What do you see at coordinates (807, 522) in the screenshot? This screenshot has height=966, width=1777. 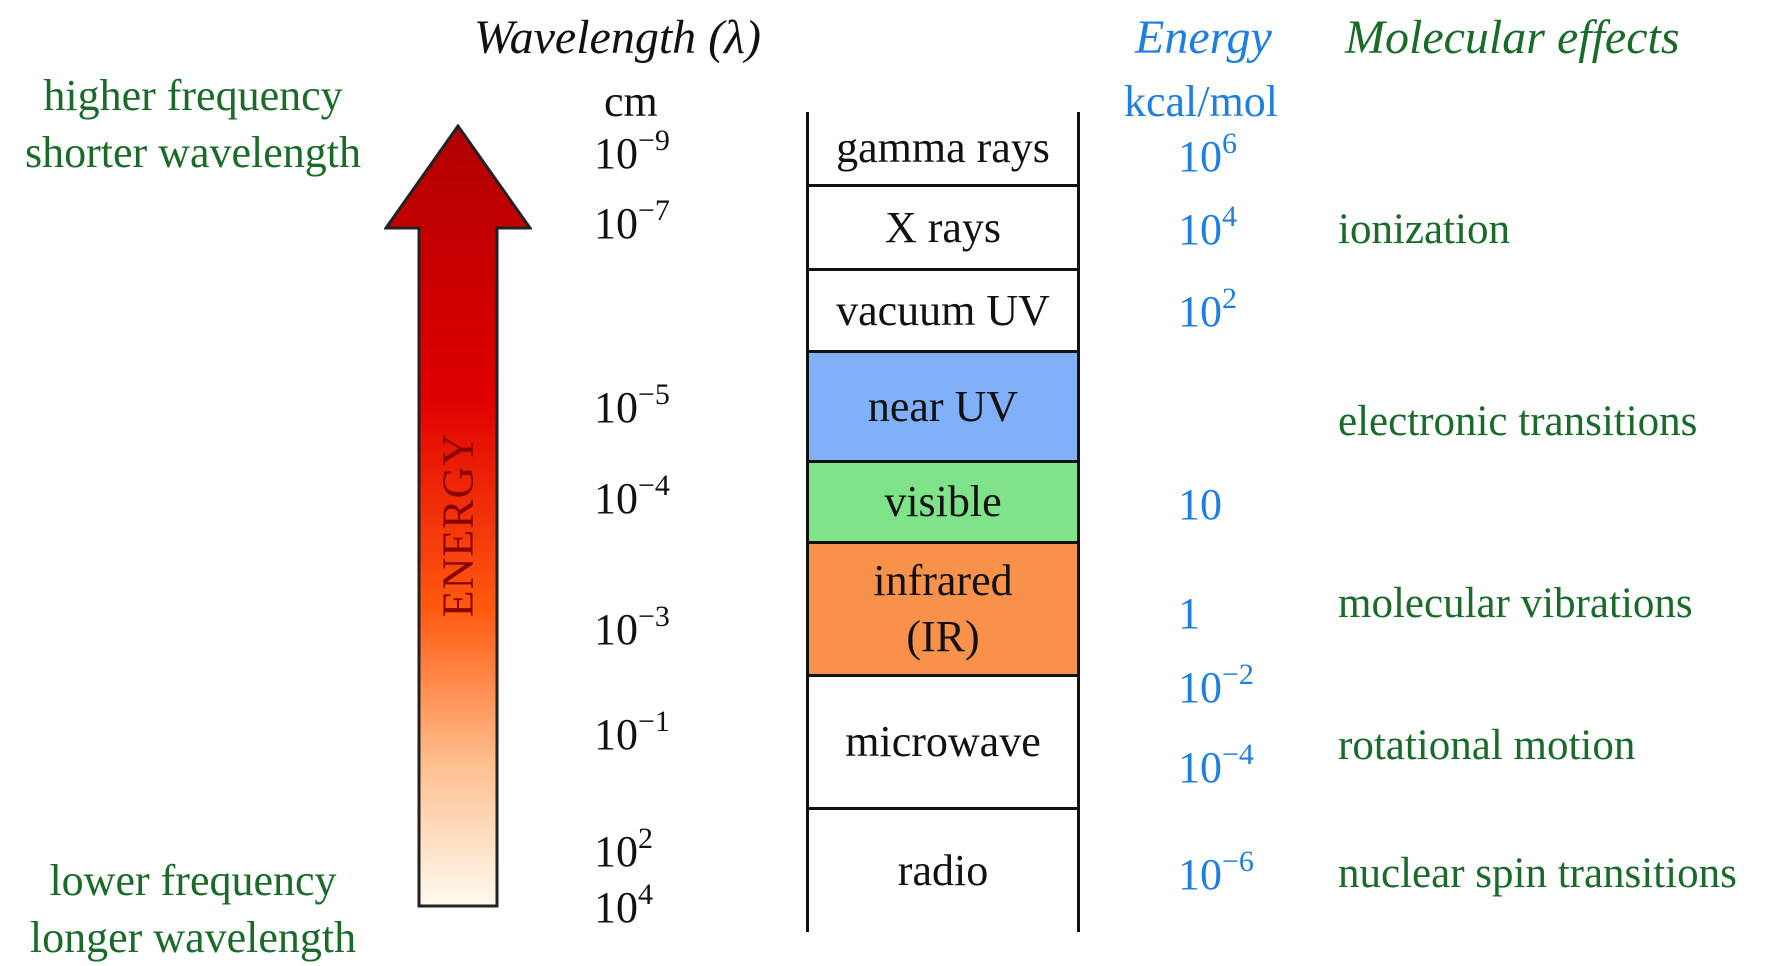 I see `spectrum-left-border` at bounding box center [807, 522].